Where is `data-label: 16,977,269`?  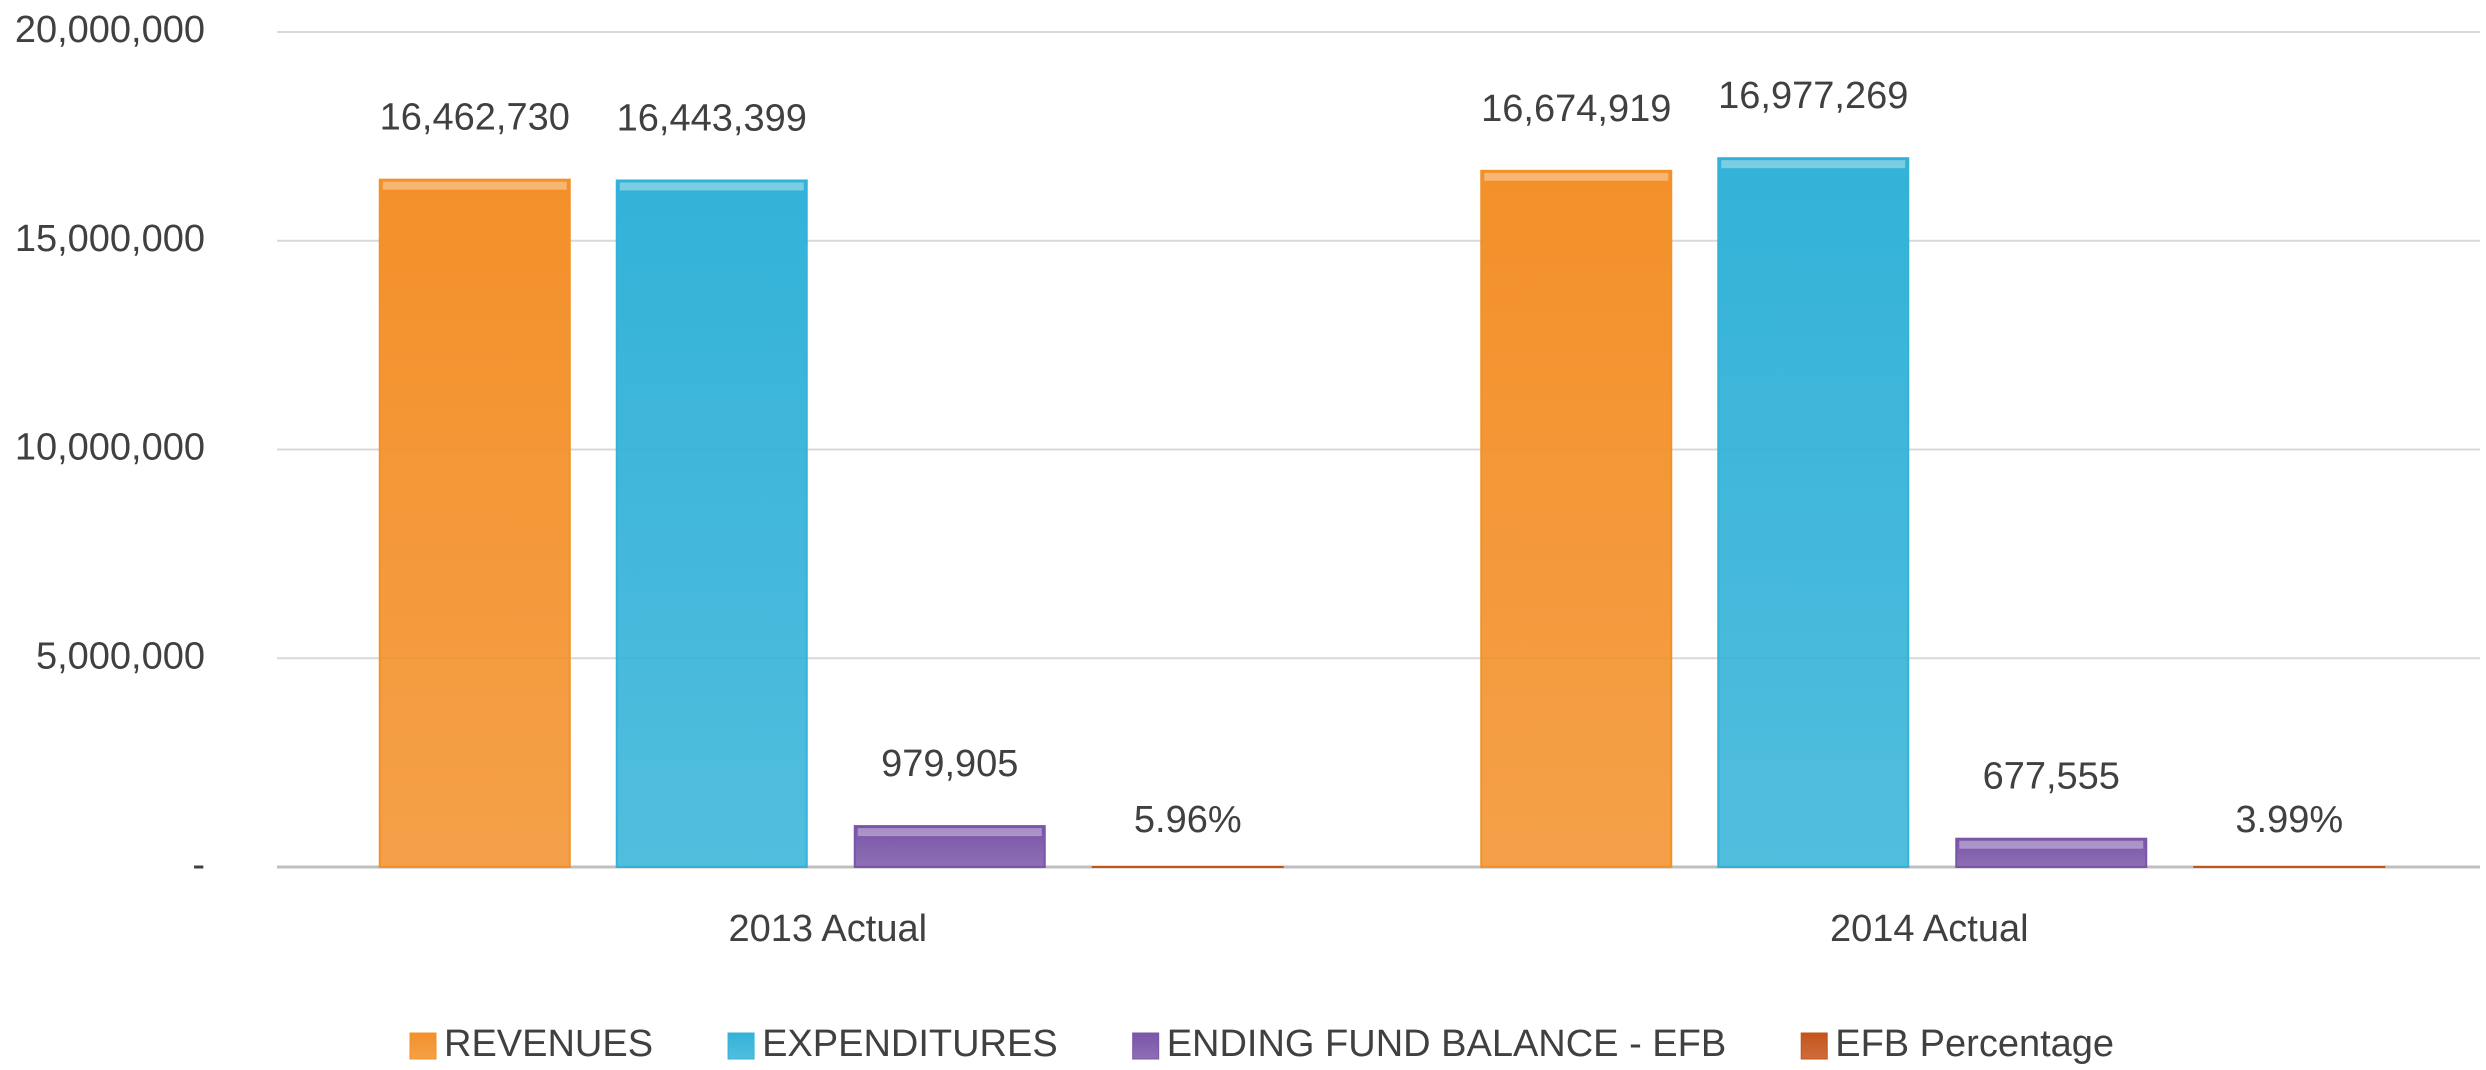
data-label: 16,977,269 is located at coordinates (1813, 96).